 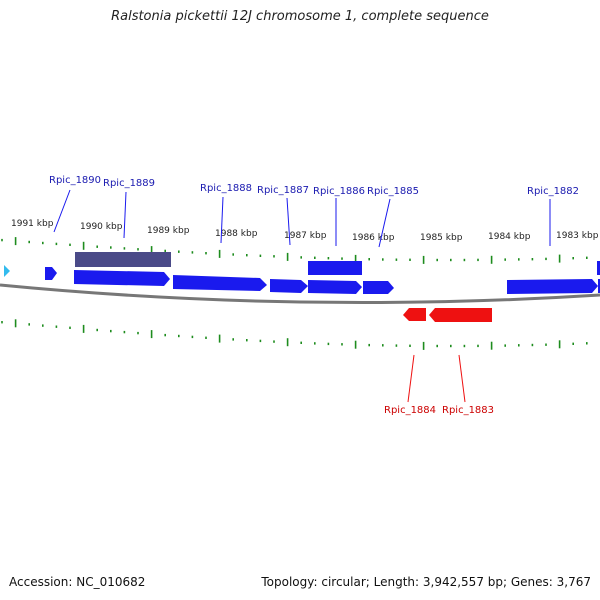 I want to click on chromosome-backbone, so click(x=300, y=294).